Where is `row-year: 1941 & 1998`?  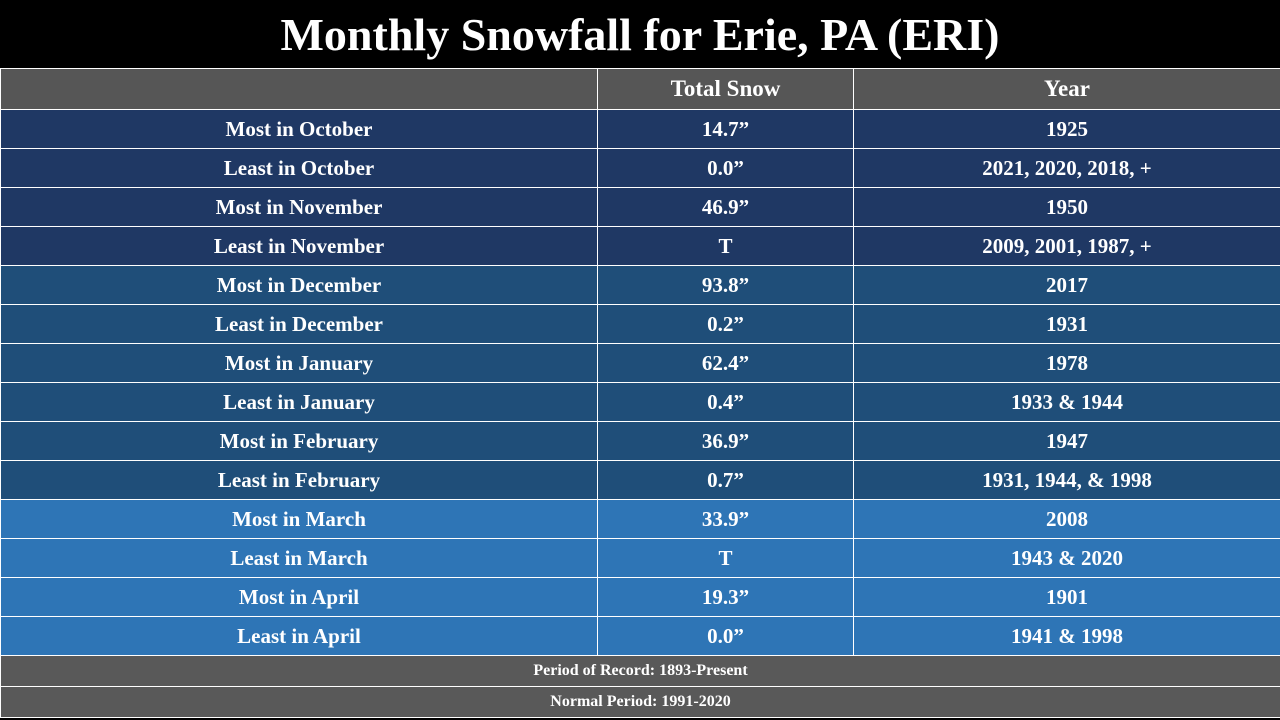 row-year: 1941 & 1998 is located at coordinates (1066, 636).